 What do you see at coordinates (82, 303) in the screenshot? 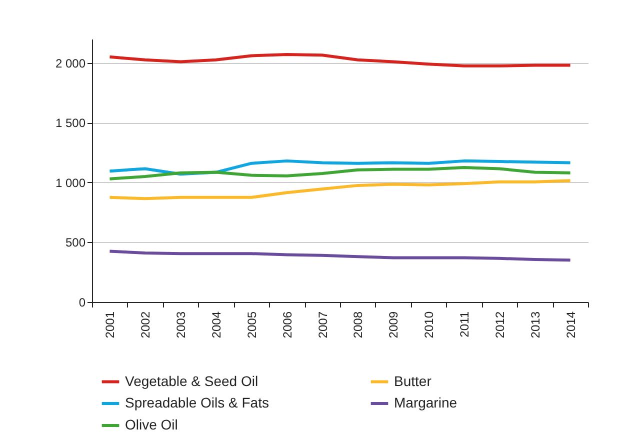
I see `y-tick-label: 0` at bounding box center [82, 303].